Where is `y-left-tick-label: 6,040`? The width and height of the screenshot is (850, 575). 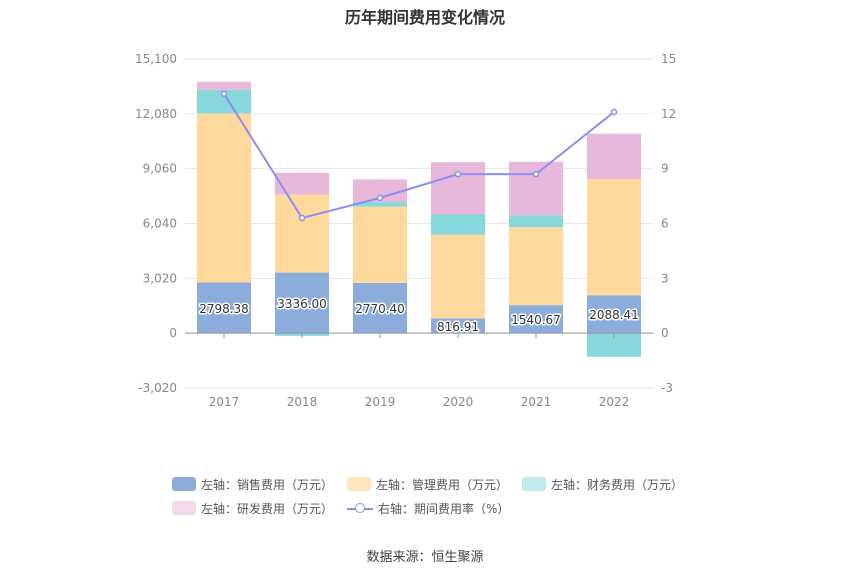 y-left-tick-label: 6,040 is located at coordinates (160, 224).